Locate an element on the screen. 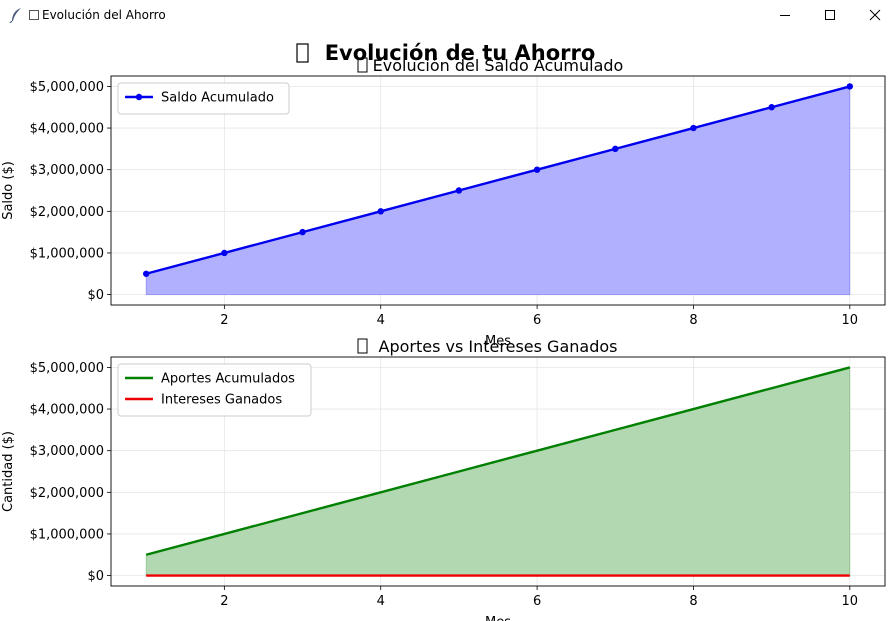 Image resolution: width=895 pixels, height=621 pixels. maximize-icon is located at coordinates (830, 15).